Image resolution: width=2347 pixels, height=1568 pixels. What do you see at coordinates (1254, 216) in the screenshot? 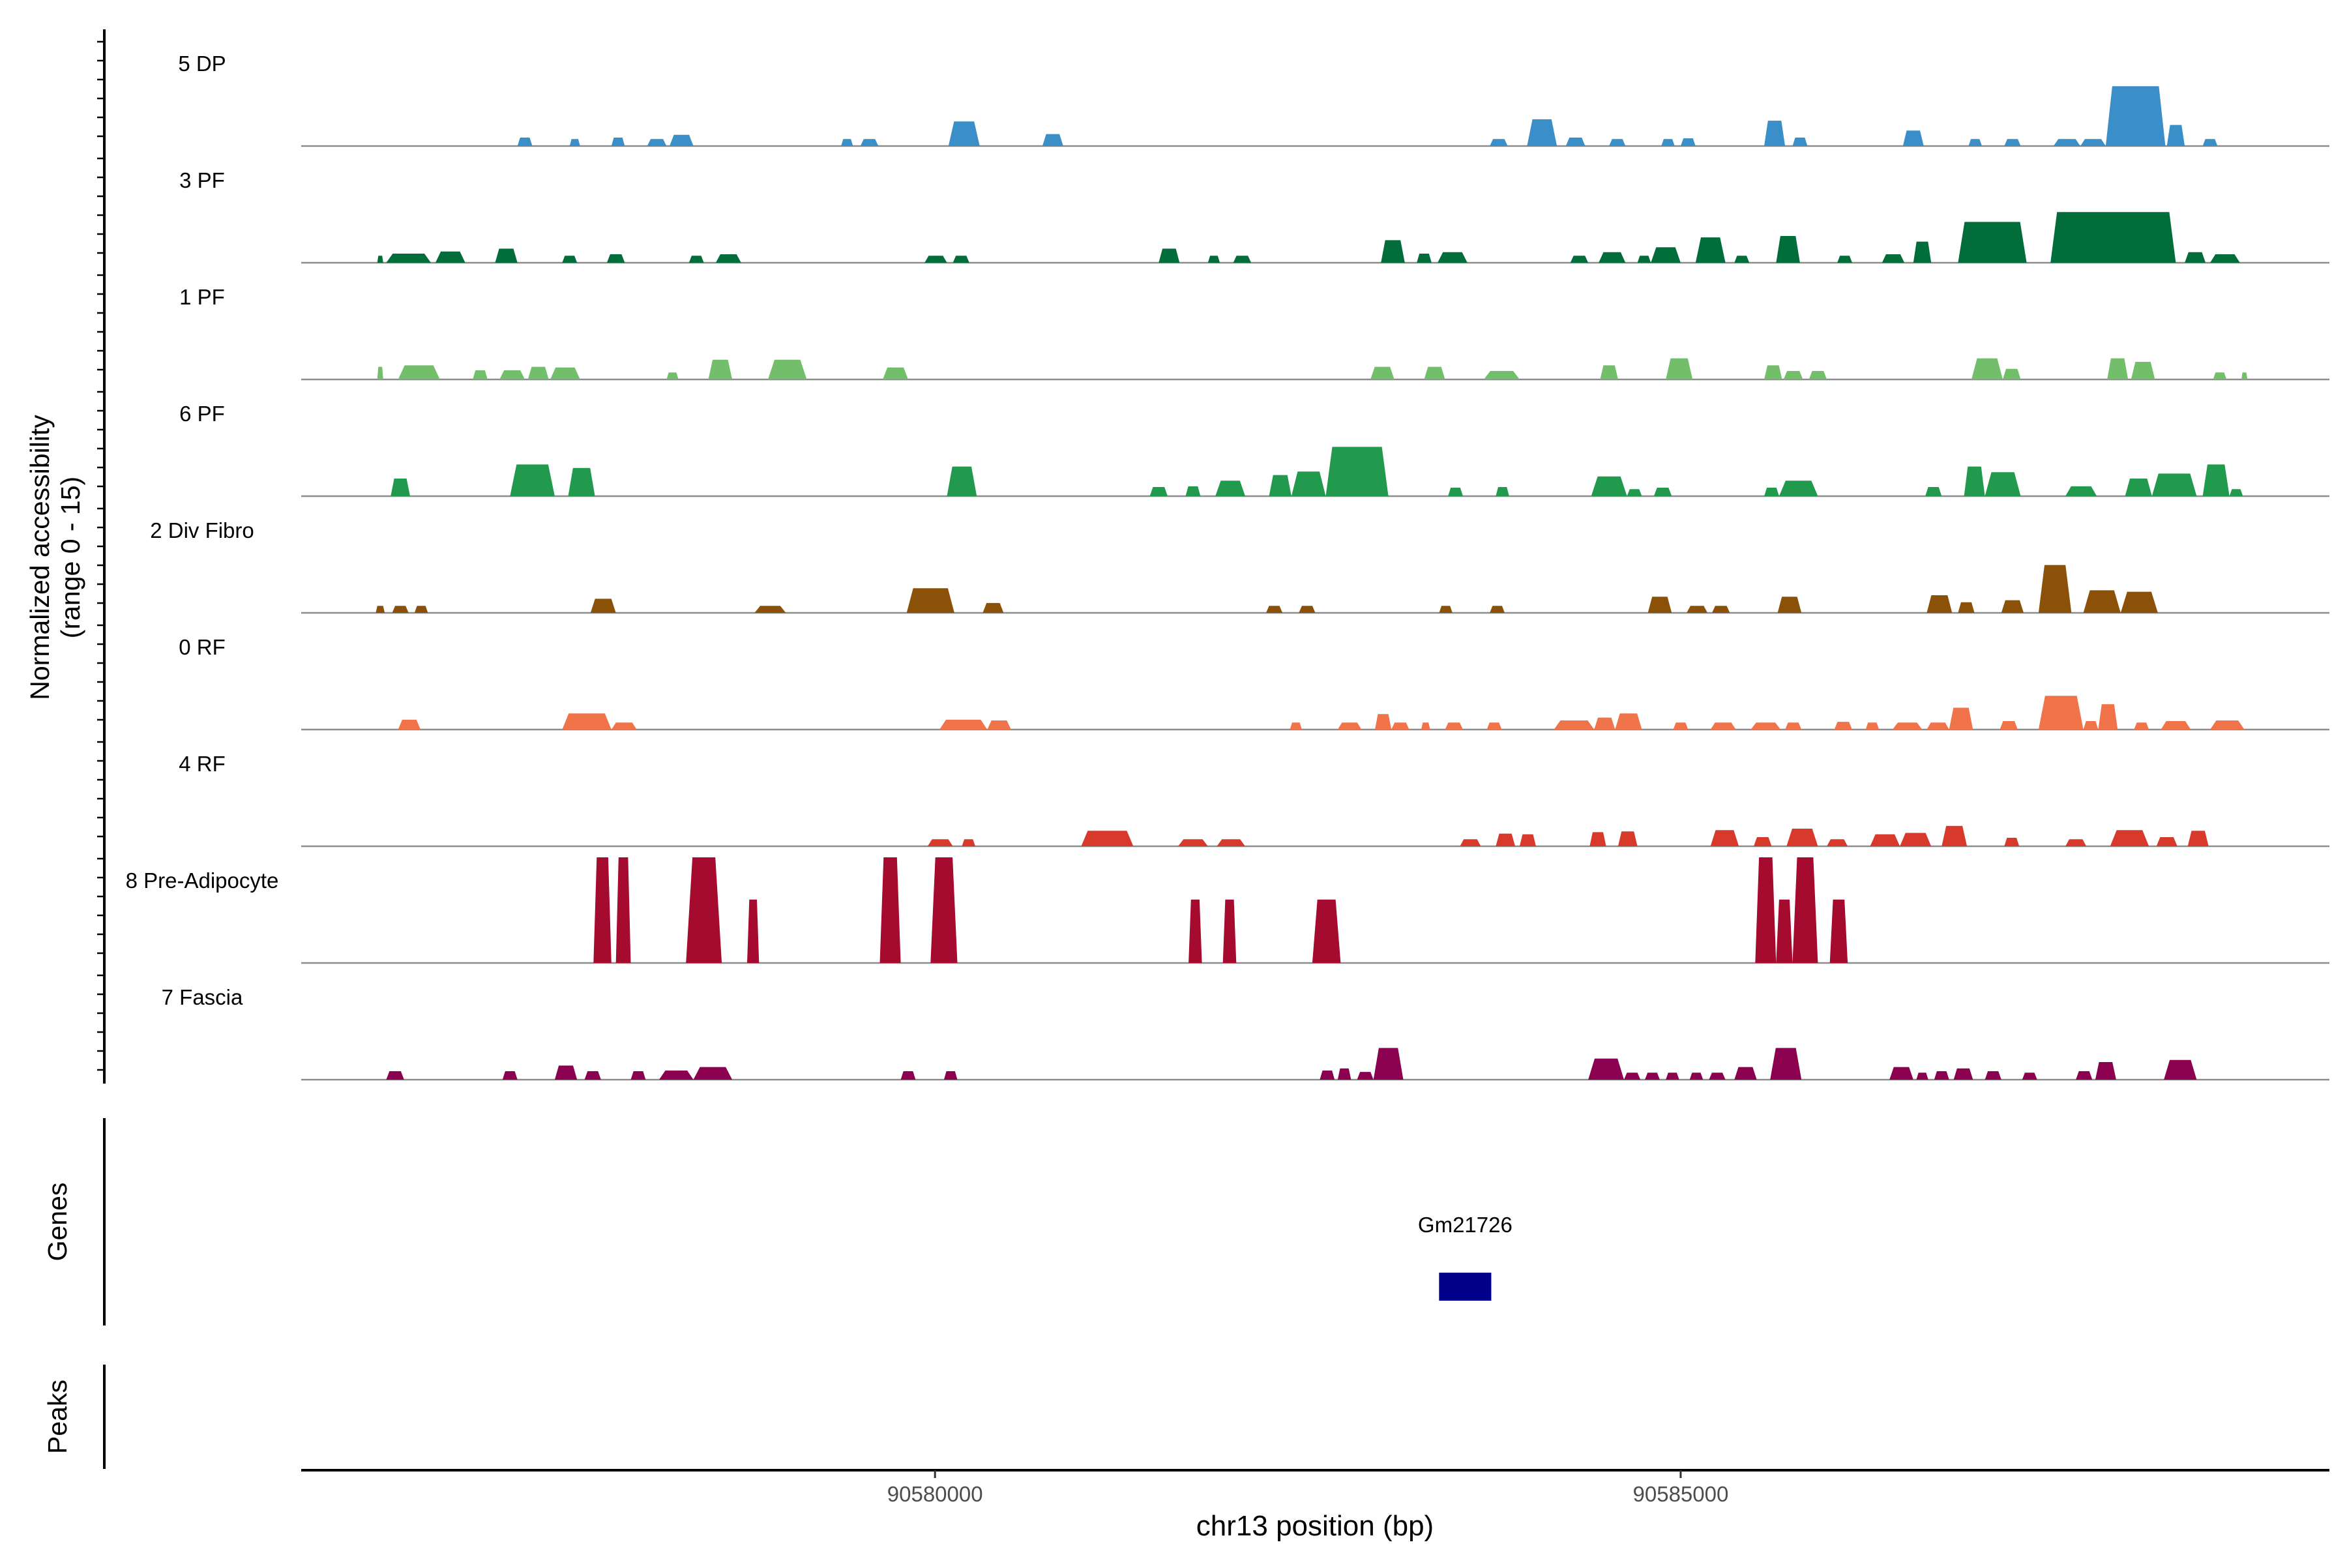
I see `track-3-pf: 3 PF` at bounding box center [1254, 216].